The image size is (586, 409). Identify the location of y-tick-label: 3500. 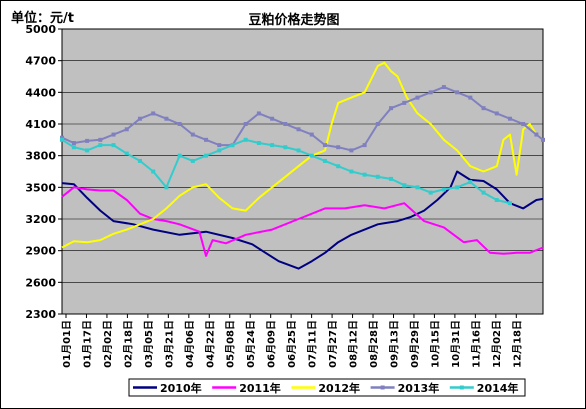
(40, 187).